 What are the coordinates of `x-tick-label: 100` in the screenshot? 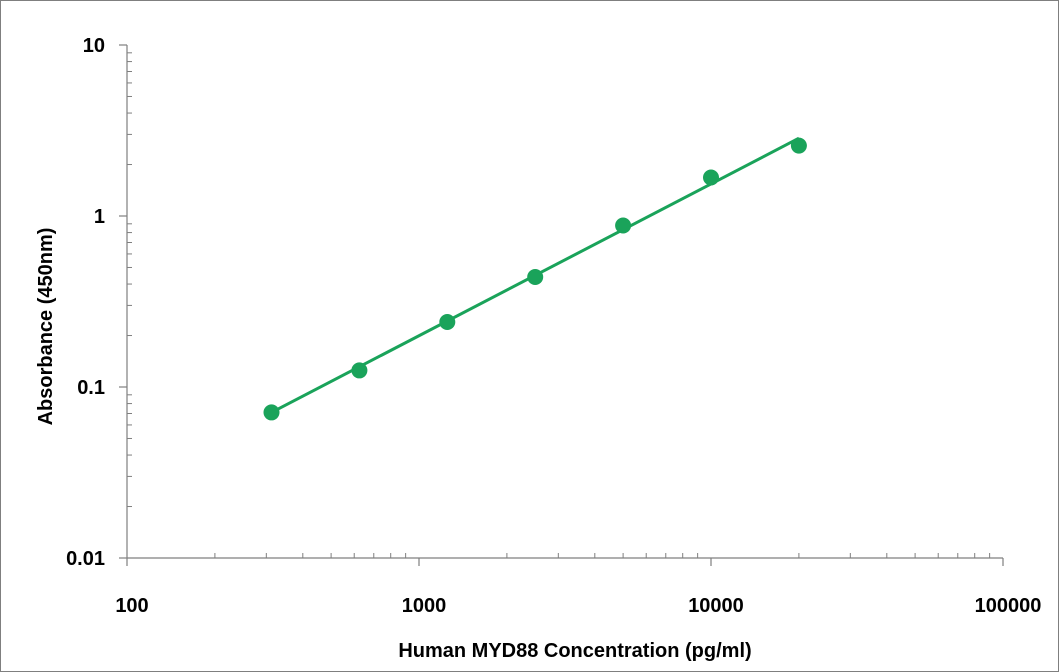 It's located at (131, 606).